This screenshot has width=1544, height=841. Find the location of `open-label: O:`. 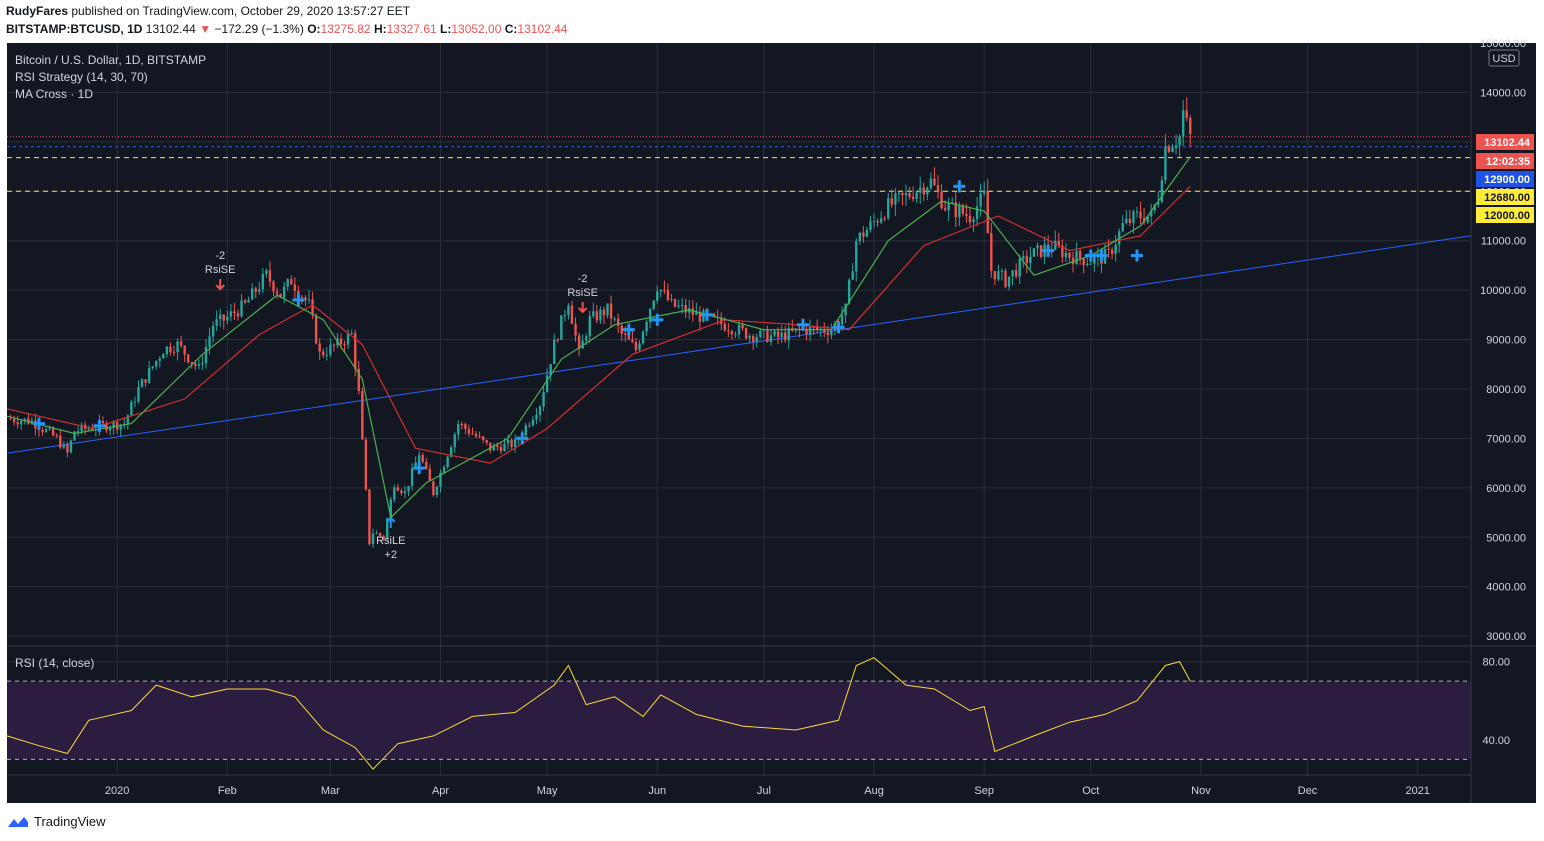

open-label: O: is located at coordinates (314, 29).